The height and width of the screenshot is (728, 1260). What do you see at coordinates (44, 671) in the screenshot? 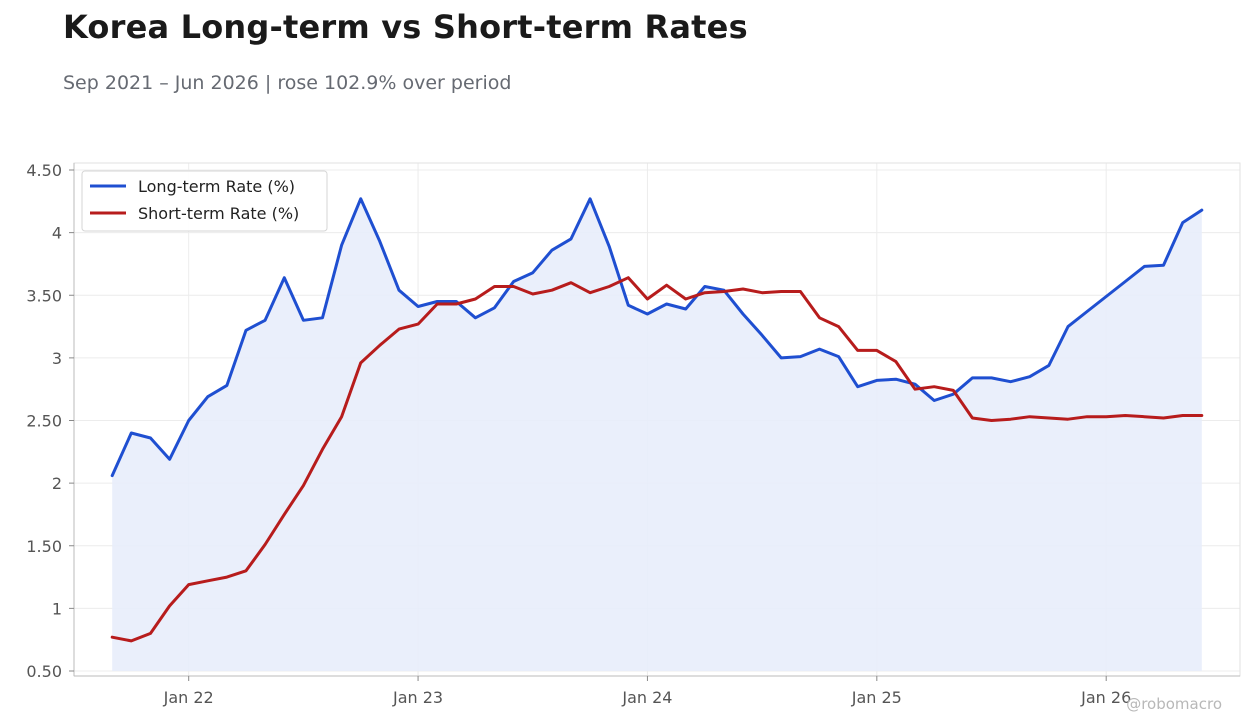
I see `y-tick-label: 0.50` at bounding box center [44, 671].